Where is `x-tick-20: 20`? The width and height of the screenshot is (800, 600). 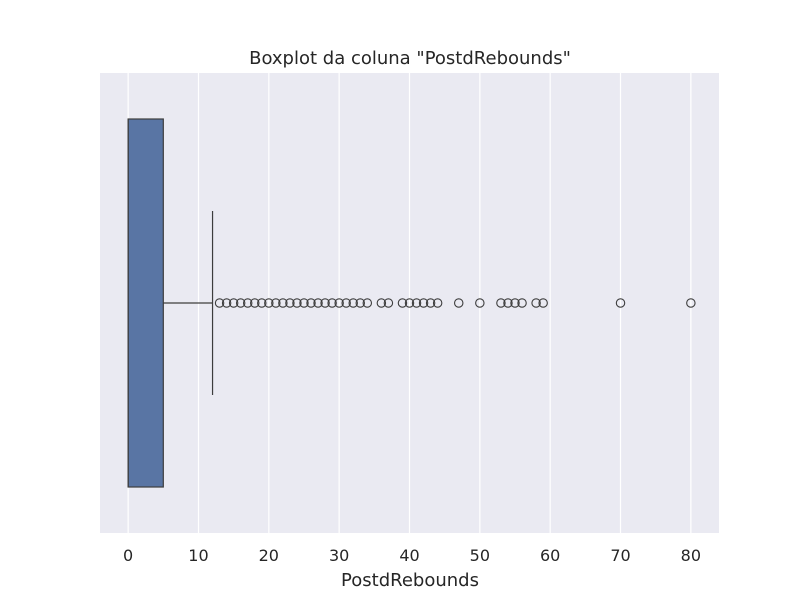 x-tick-20: 20 is located at coordinates (269, 555).